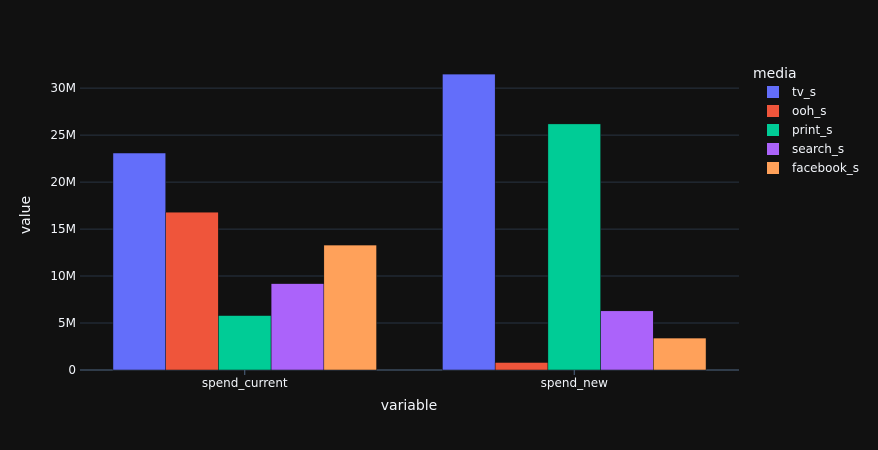 This screenshot has height=450, width=878. I want to click on bar-print_s-spend_current, so click(245, 343).